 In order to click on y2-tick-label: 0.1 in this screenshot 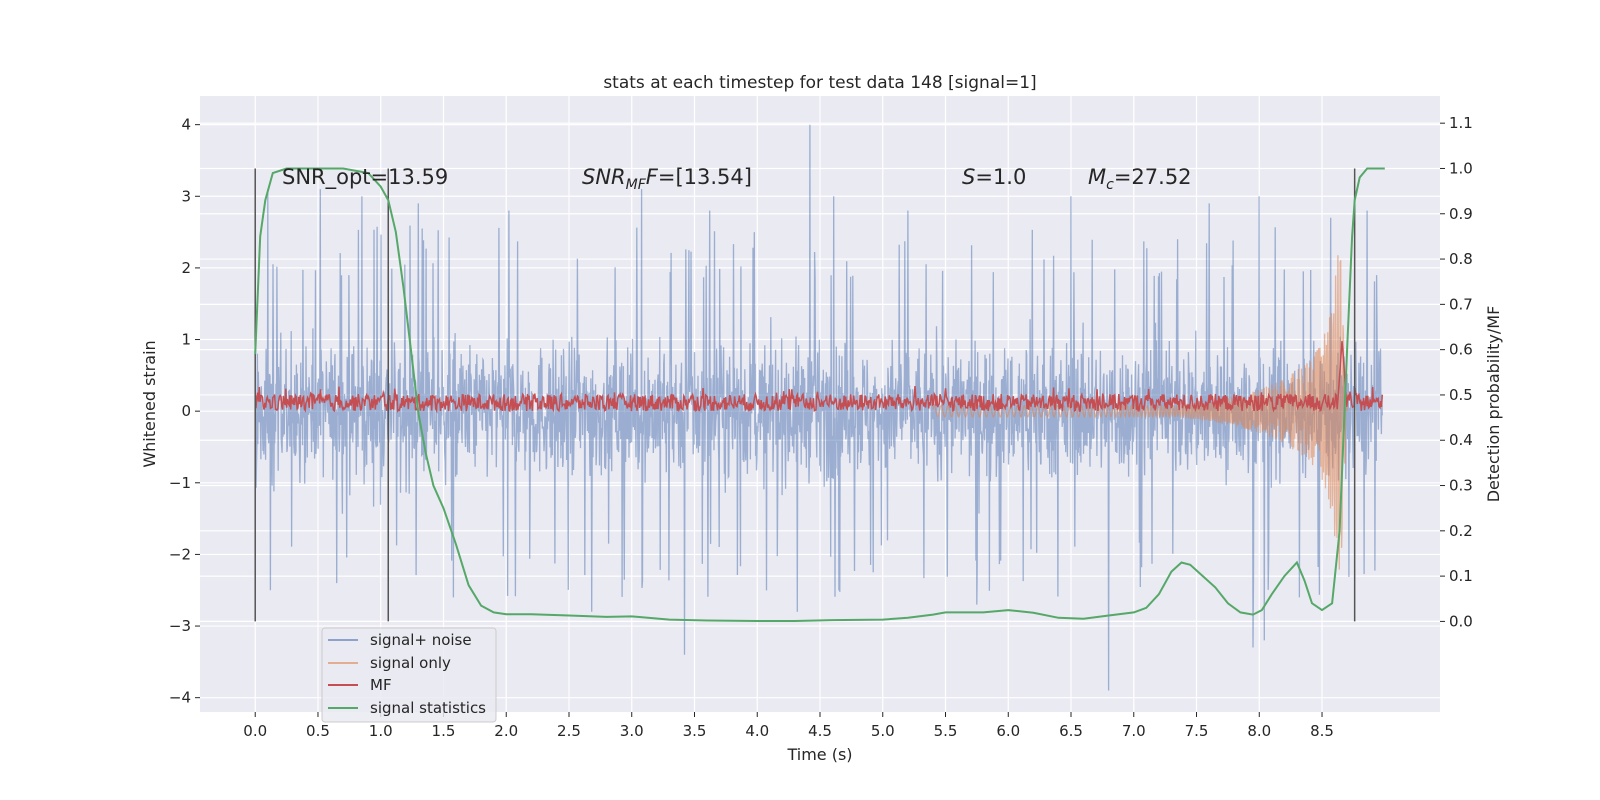, I will do `click(1461, 576)`.